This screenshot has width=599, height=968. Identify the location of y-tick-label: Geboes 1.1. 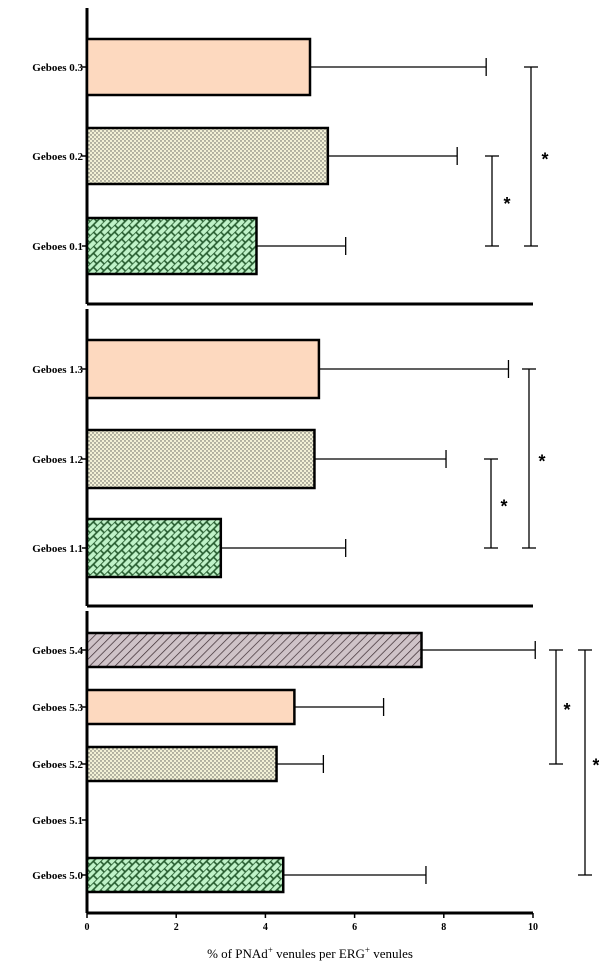
(57, 549).